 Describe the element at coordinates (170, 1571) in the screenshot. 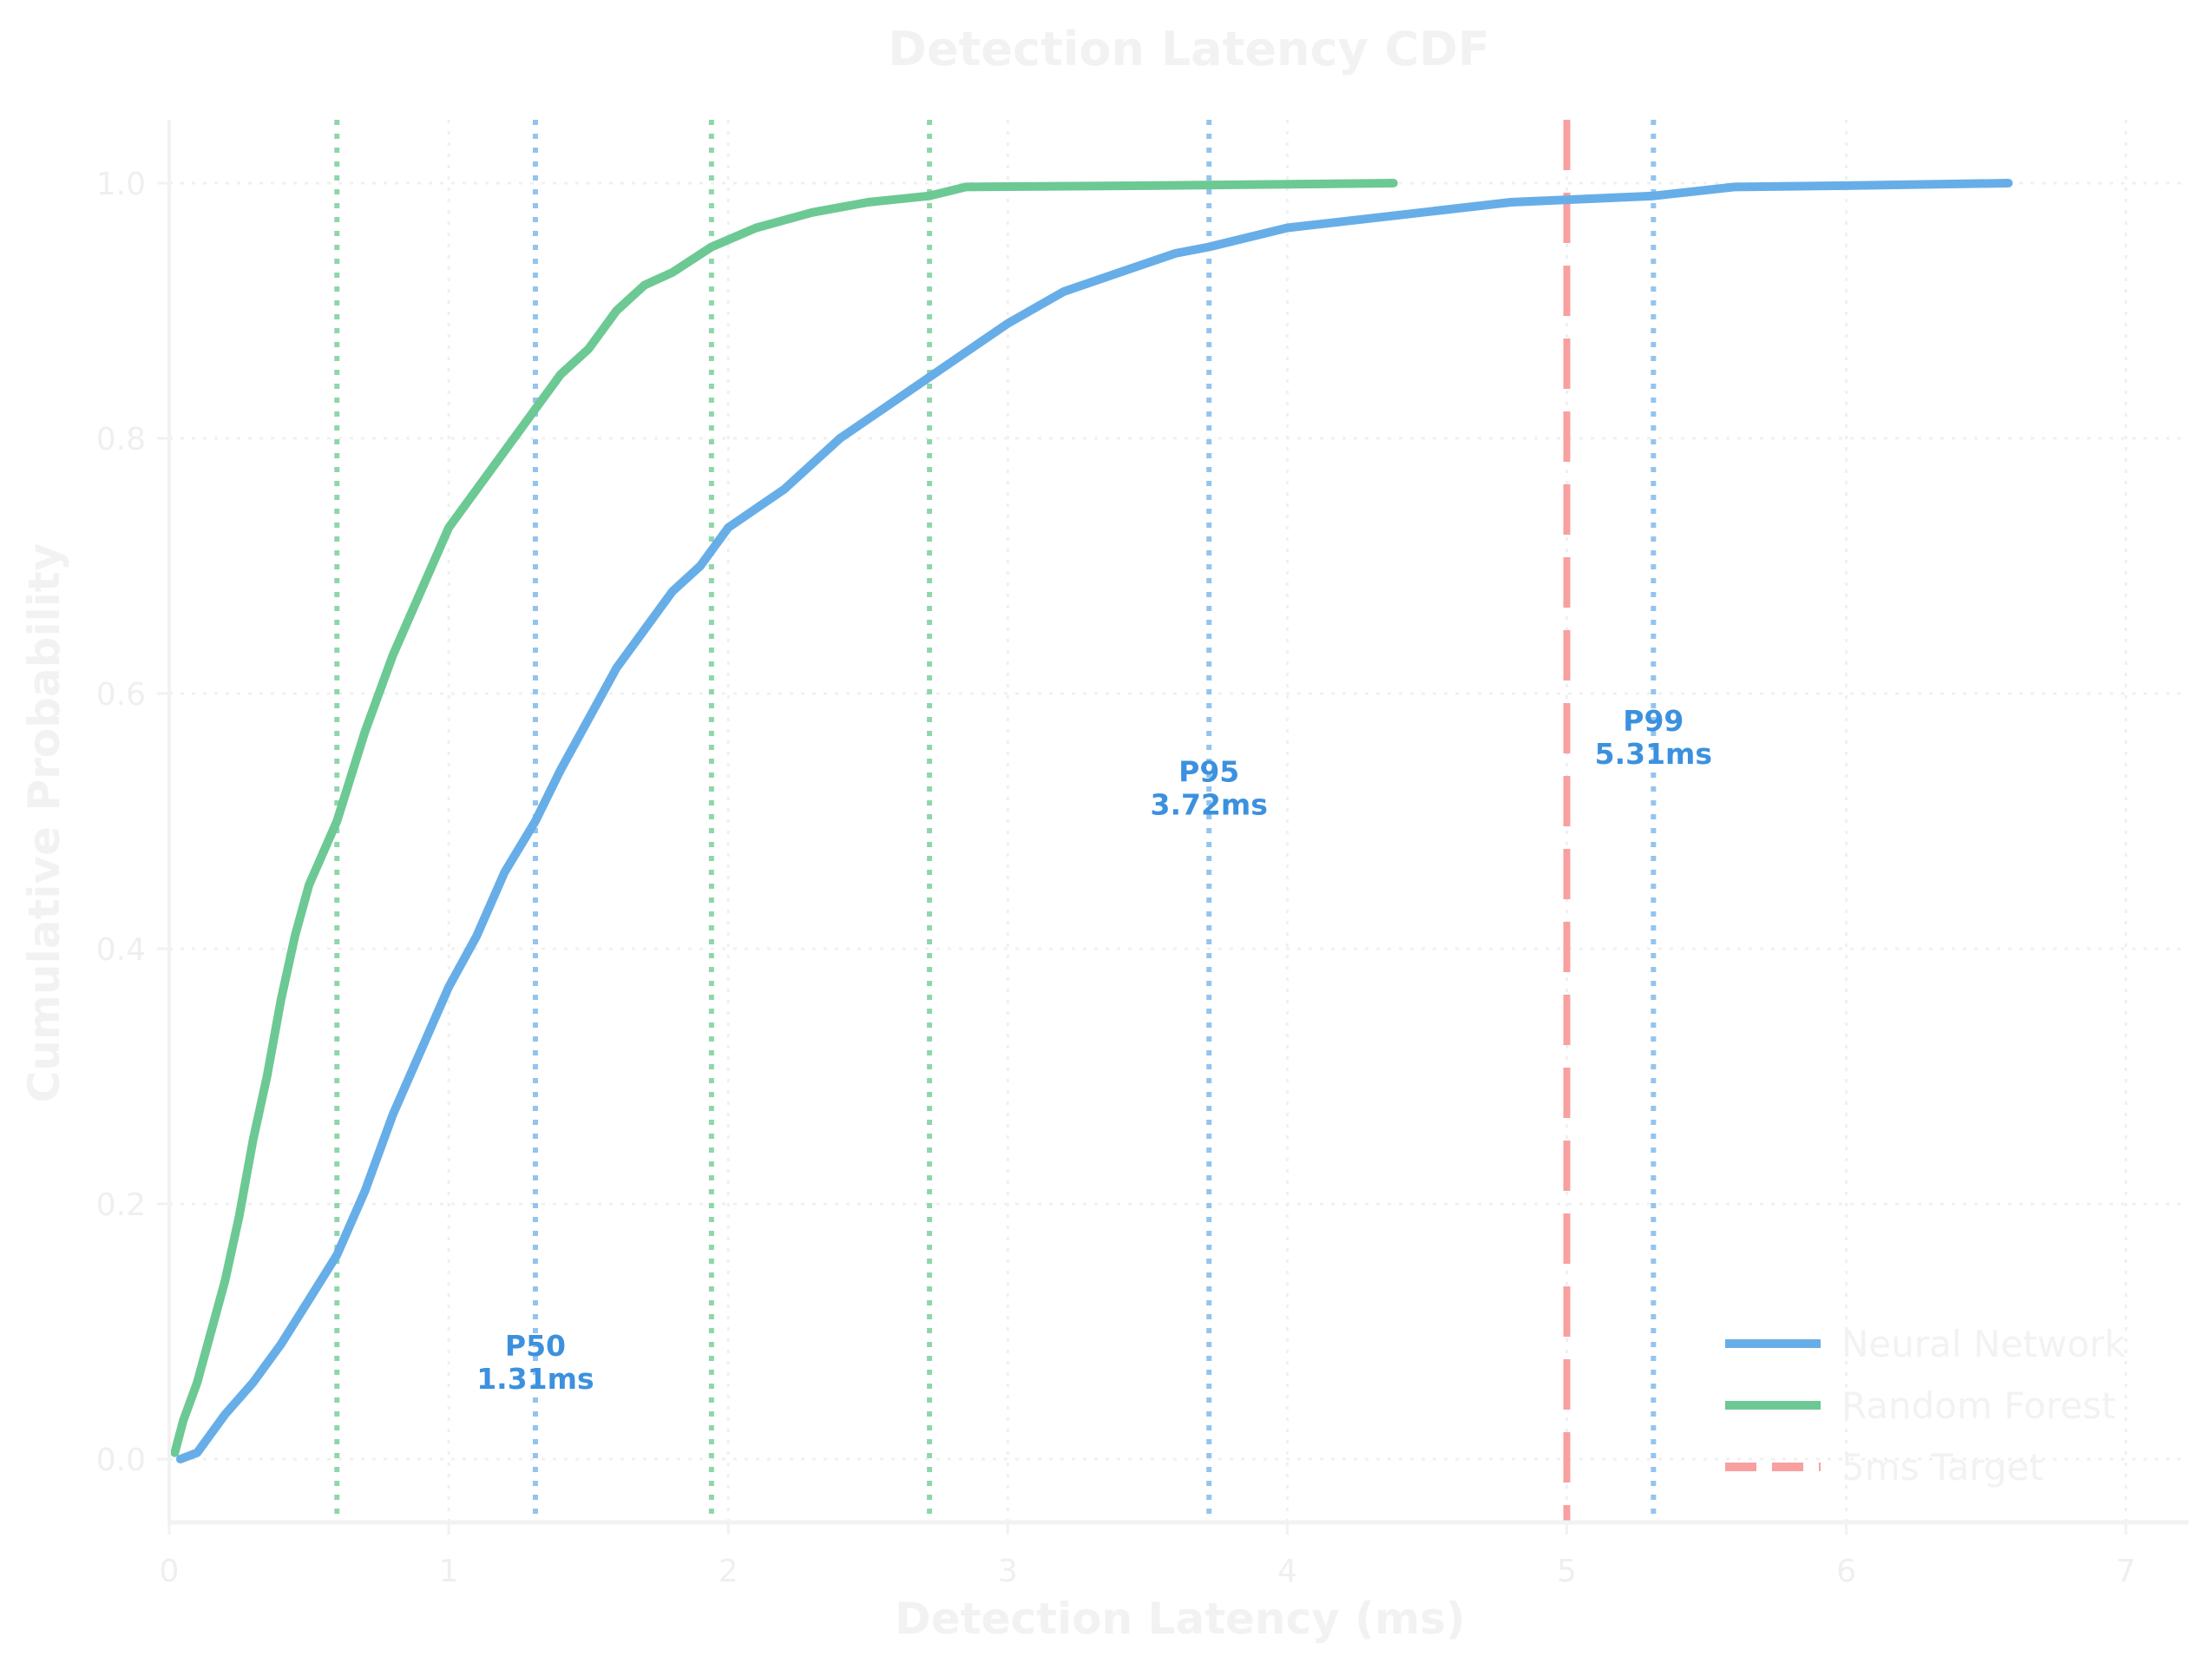

I see `x-tick-label: 0` at that location.